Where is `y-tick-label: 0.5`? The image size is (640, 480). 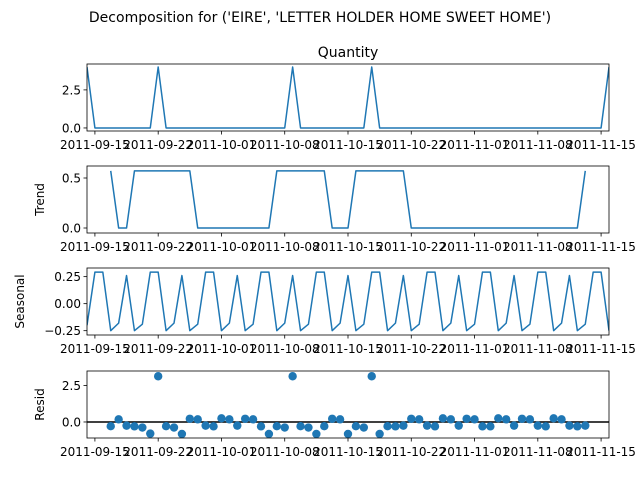 y-tick-label: 0.5 is located at coordinates (71, 179).